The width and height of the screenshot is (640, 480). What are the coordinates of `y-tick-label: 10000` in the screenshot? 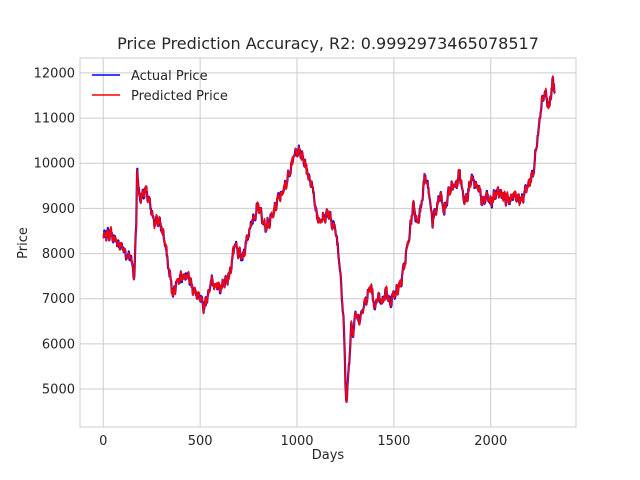 It's located at (54, 164).